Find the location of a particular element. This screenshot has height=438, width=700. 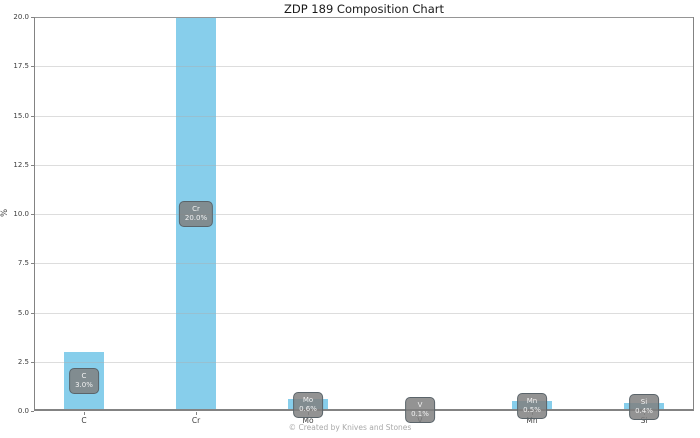

bar-label-percent: 0.4% is located at coordinates (644, 411).